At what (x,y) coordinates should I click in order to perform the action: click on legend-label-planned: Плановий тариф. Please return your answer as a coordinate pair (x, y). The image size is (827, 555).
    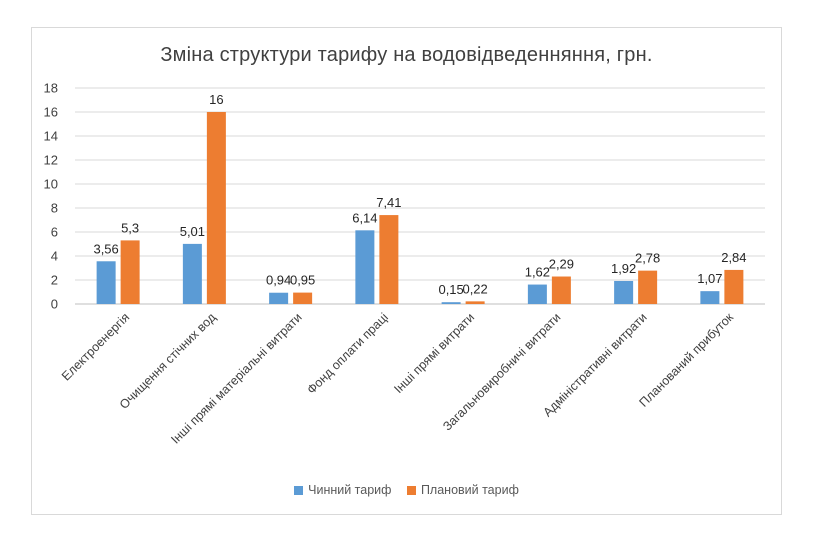
    Looking at the image, I should click on (469, 490).